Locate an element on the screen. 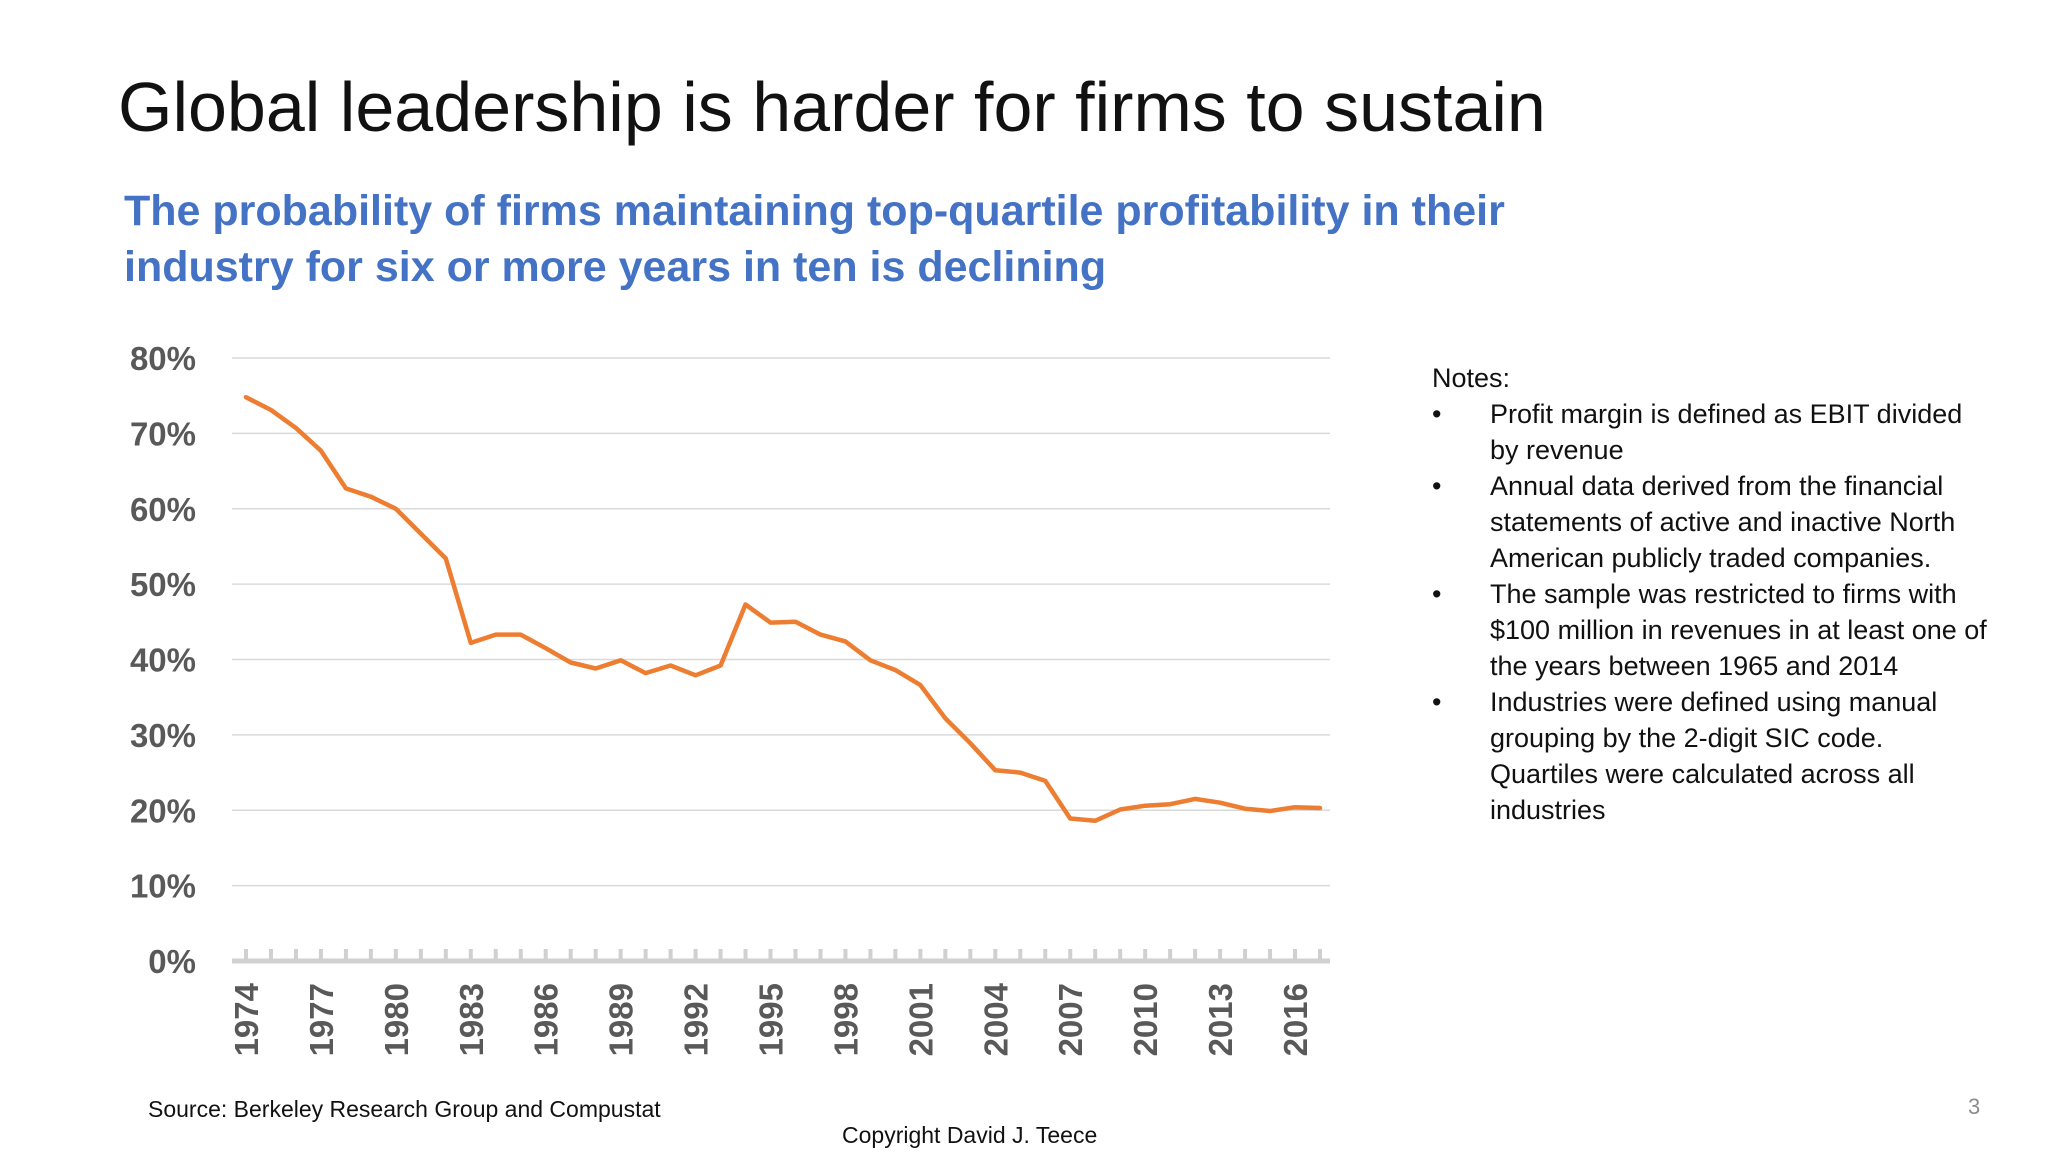 This screenshot has width=2048, height=1152. y-tick-label: 20% is located at coordinates (163, 810).